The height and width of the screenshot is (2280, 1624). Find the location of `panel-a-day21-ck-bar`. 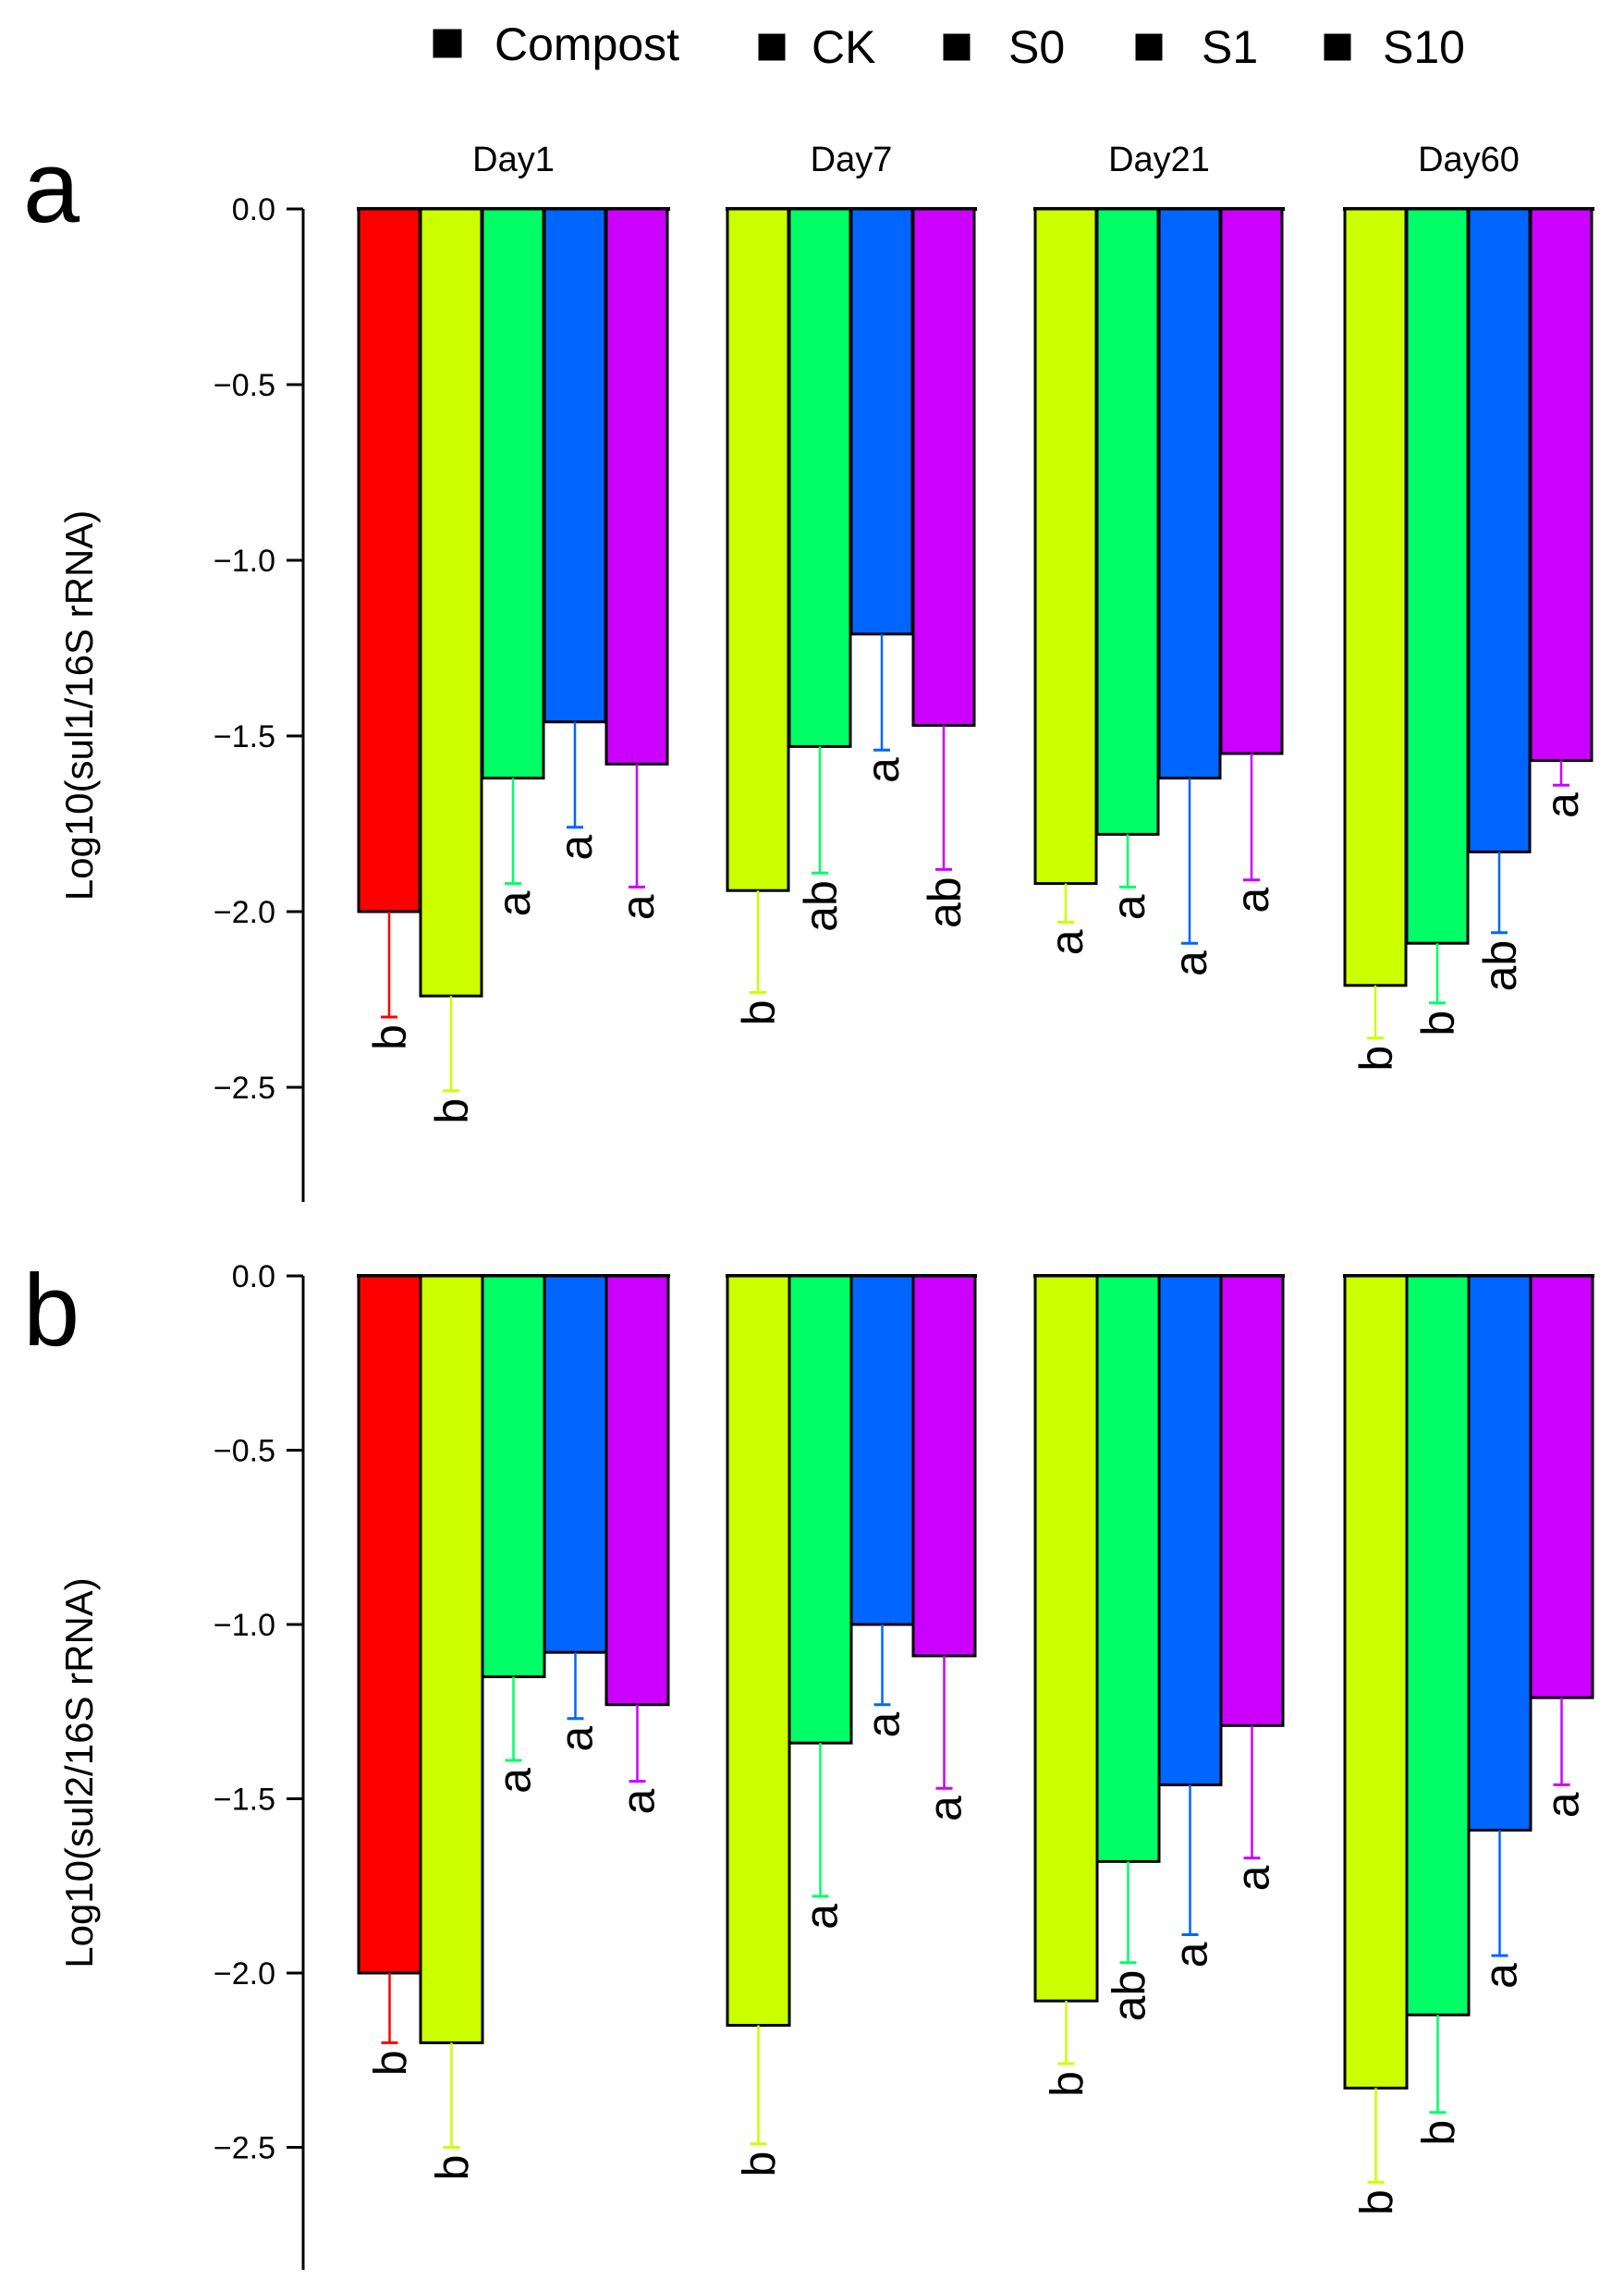

panel-a-day21-ck-bar is located at coordinates (1065, 546).